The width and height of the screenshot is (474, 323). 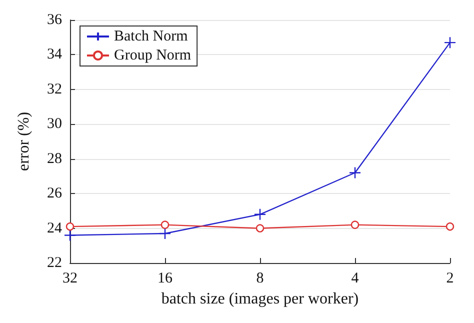 What do you see at coordinates (70, 278) in the screenshot?
I see `x-tick-label: 32` at bounding box center [70, 278].